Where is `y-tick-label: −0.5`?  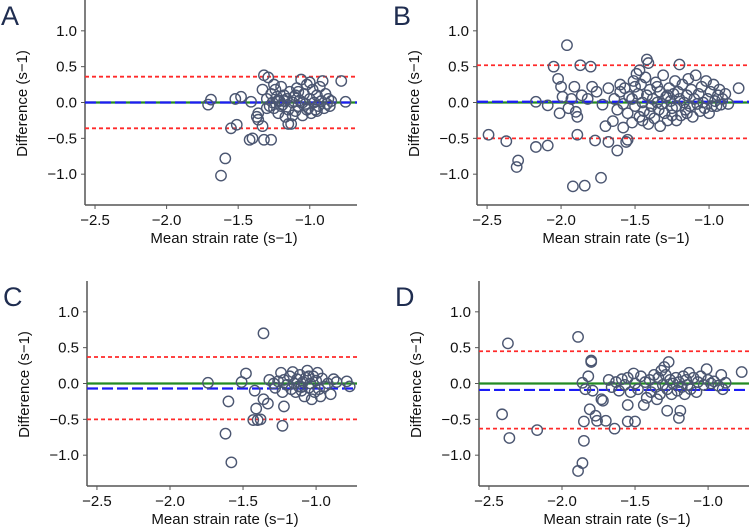
y-tick-label: −0.5 is located at coordinates (64, 419).